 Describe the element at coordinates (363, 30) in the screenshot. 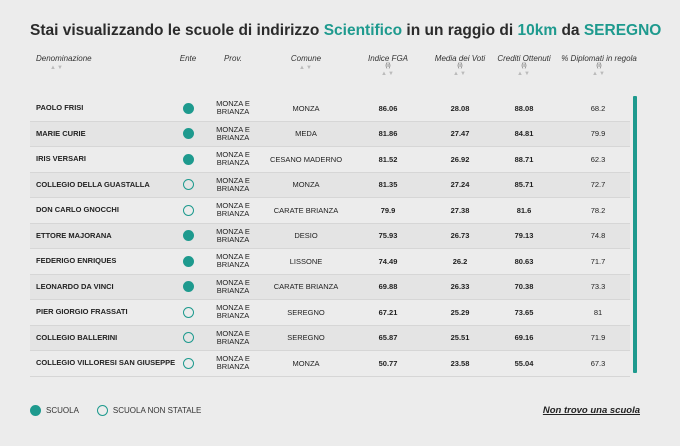

I see `title-indirizzo: Scientifico` at that location.